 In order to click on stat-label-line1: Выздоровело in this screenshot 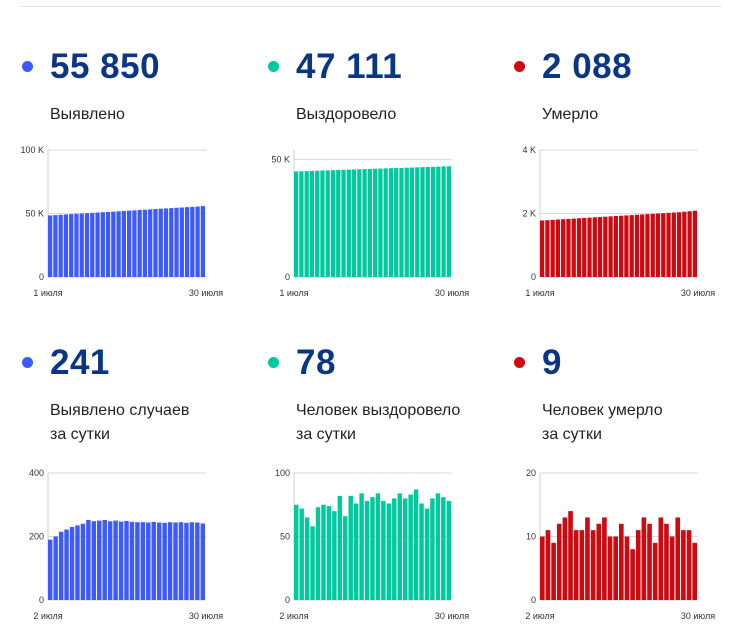, I will do `click(346, 114)`.